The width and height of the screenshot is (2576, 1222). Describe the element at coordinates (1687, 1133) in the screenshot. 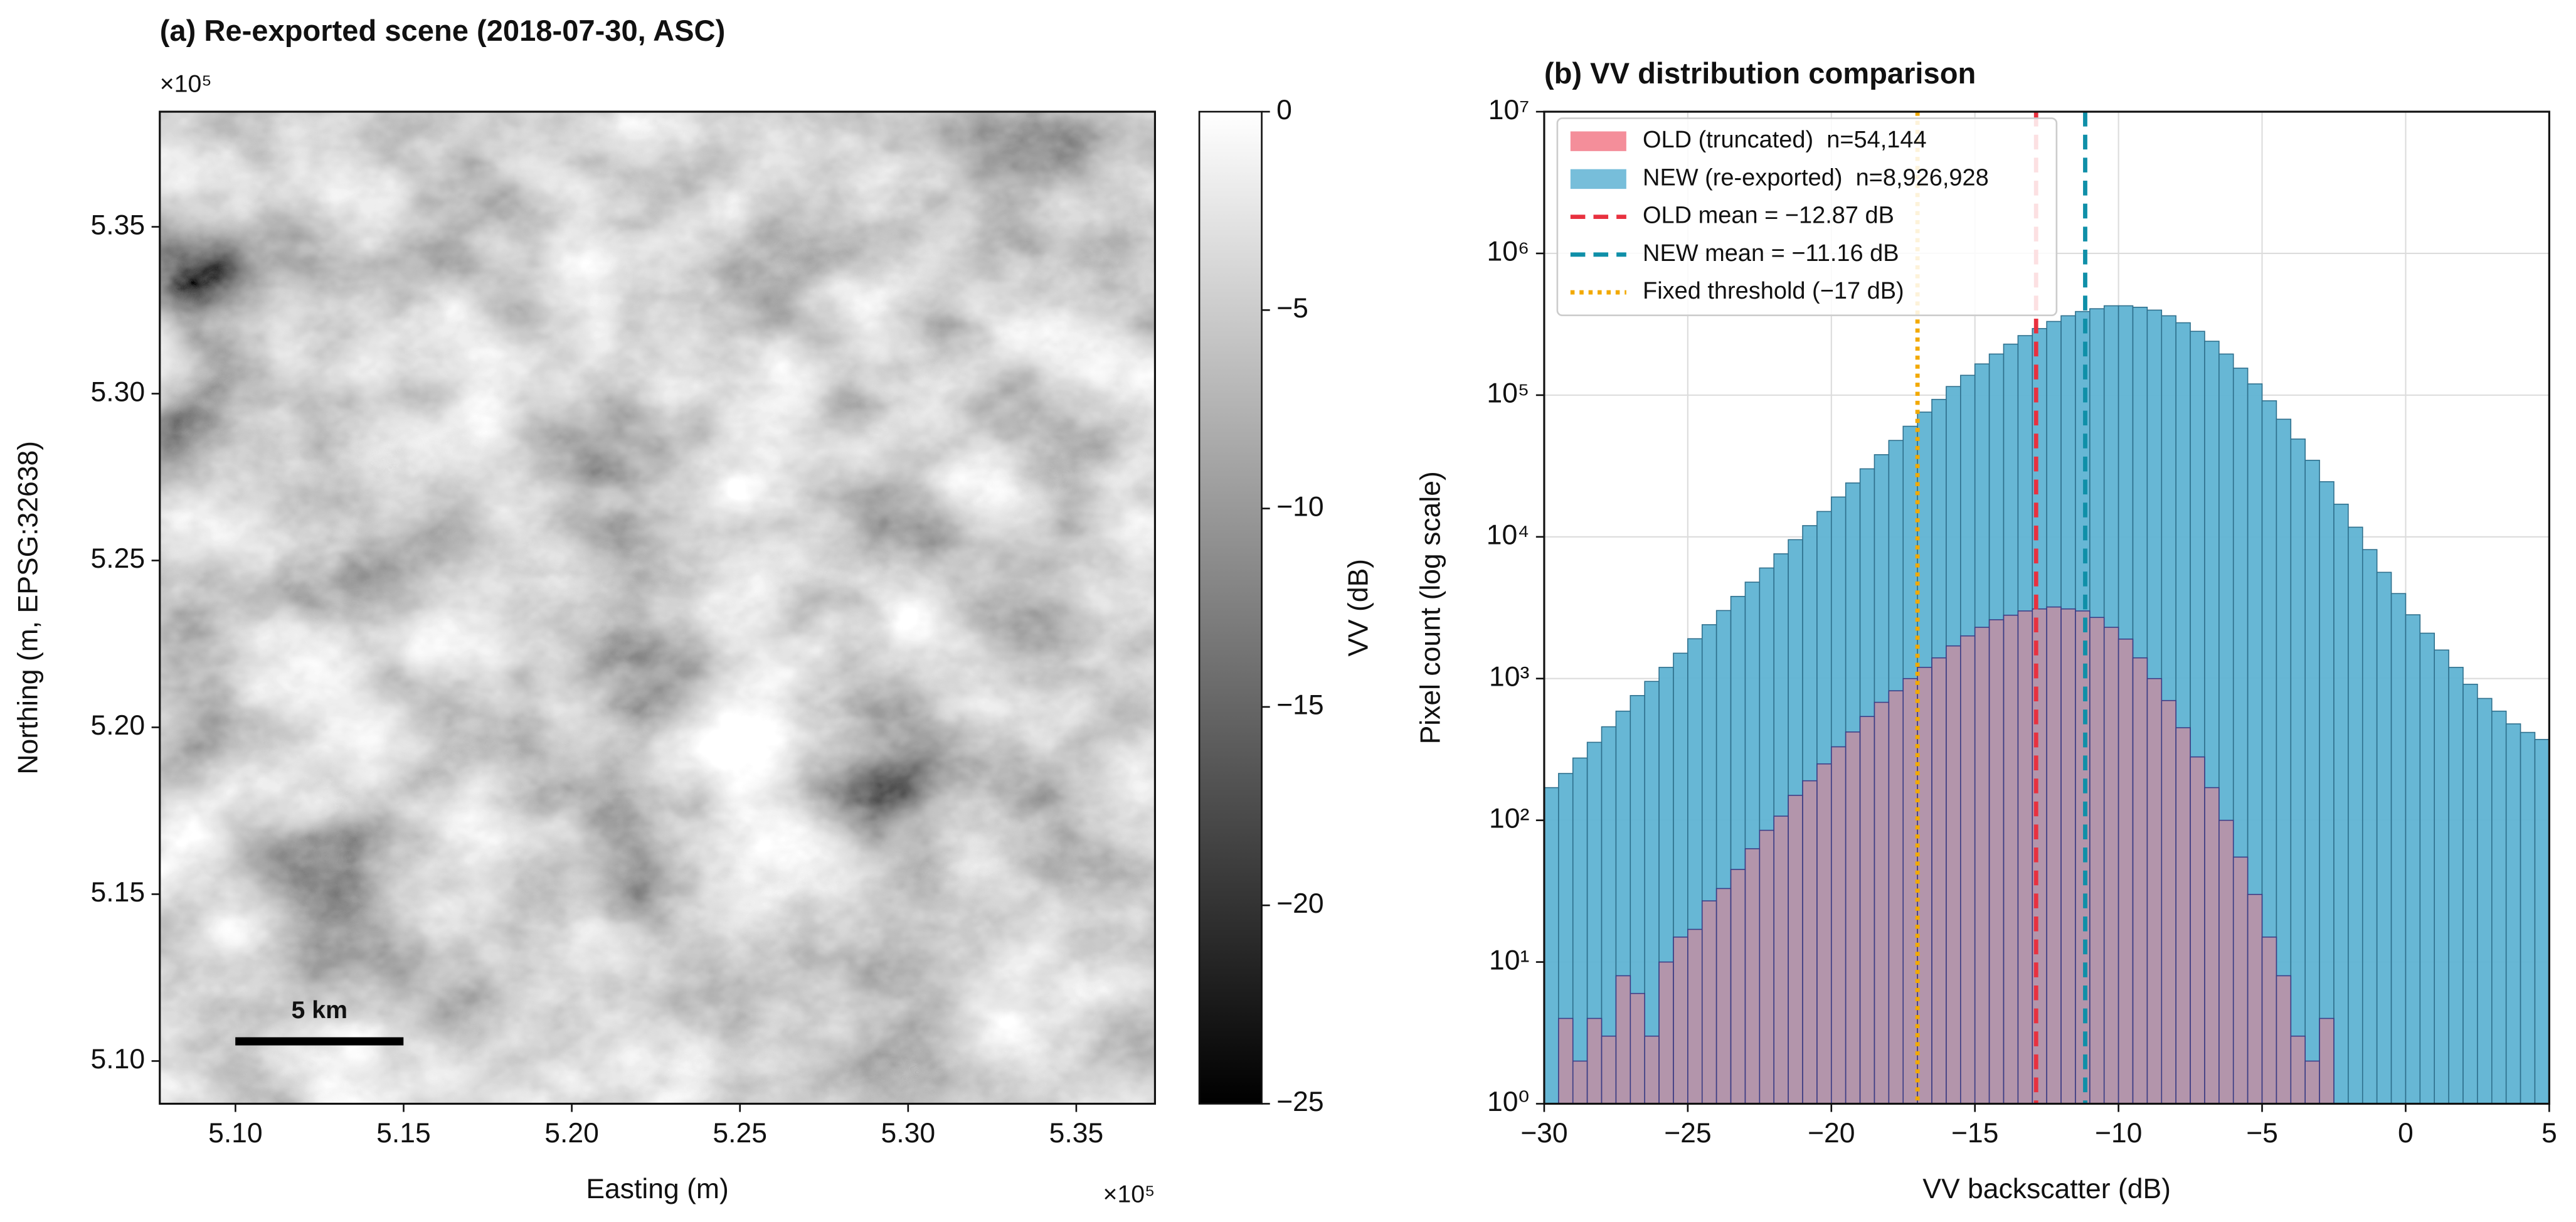

I see `x-tick-label: −25` at that location.